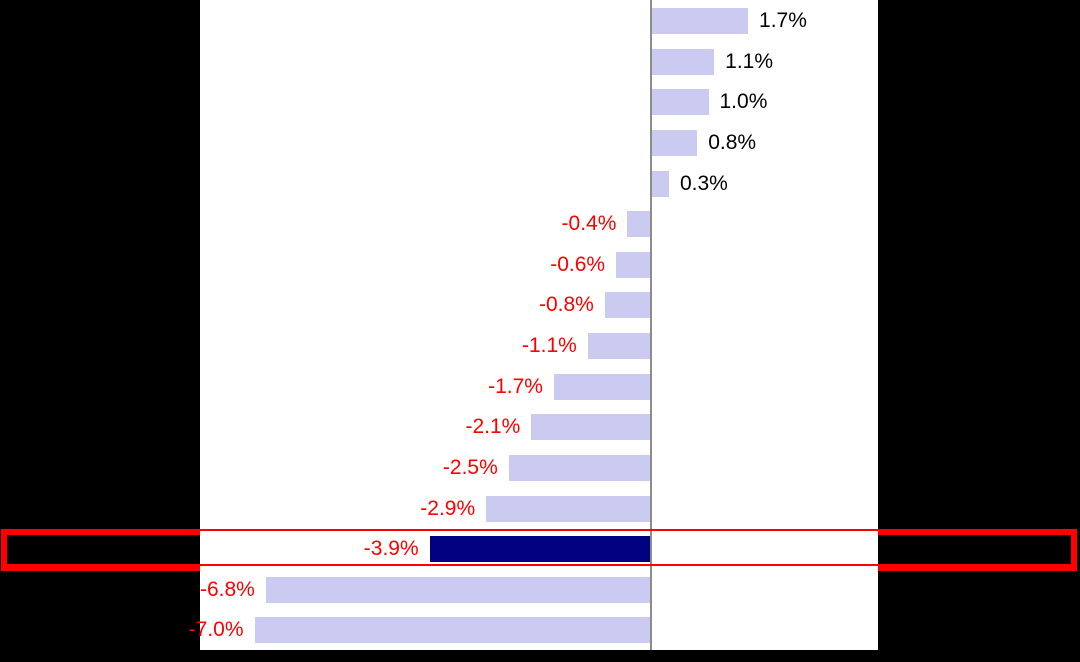 Image resolution: width=1080 pixels, height=662 pixels. I want to click on bar-value-label: -6.8%, so click(227, 589).